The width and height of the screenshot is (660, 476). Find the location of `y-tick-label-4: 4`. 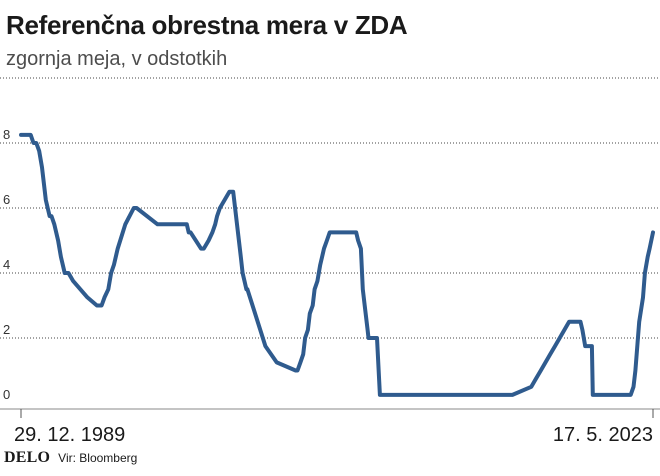

y-tick-label-4: 4 is located at coordinates (6, 264).